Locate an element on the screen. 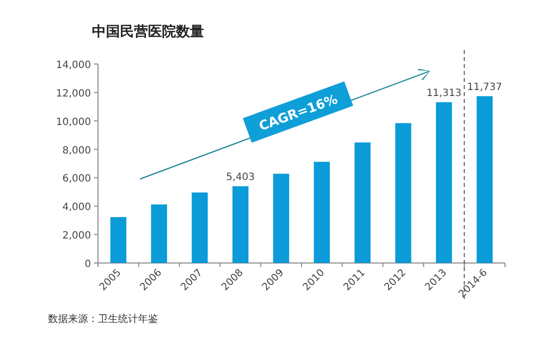 The image size is (543, 344). y-tick-label: 4,000 is located at coordinates (76, 208).